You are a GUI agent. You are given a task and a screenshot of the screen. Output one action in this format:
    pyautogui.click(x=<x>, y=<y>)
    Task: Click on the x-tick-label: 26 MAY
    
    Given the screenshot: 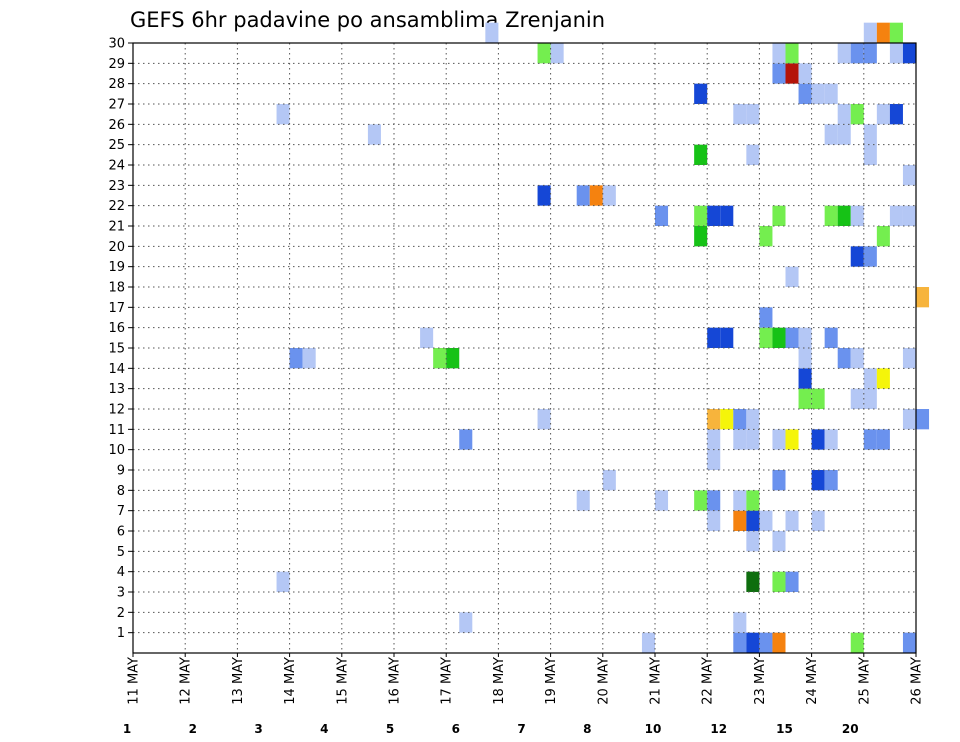 What is the action you would take?
    pyautogui.click(x=917, y=681)
    